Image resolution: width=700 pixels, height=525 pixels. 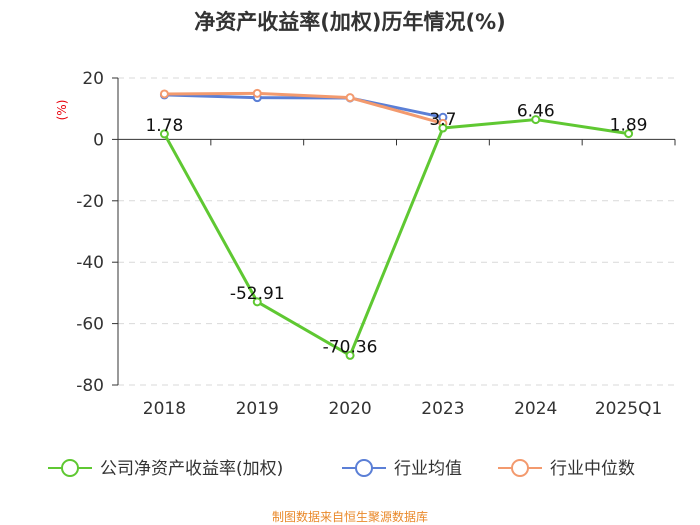 What do you see at coordinates (350, 516) in the screenshot?
I see `source-note: 制图数据来自恒生聚源数据库` at bounding box center [350, 516].